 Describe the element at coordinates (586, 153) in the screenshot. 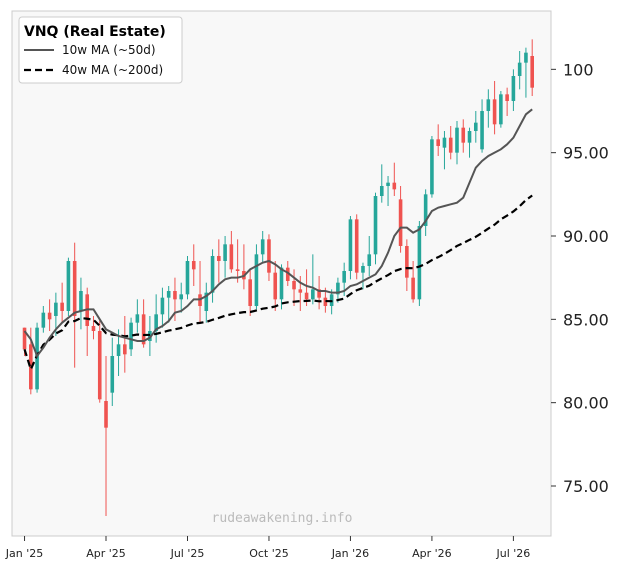

I see `y-tick-label: 95.00` at that location.